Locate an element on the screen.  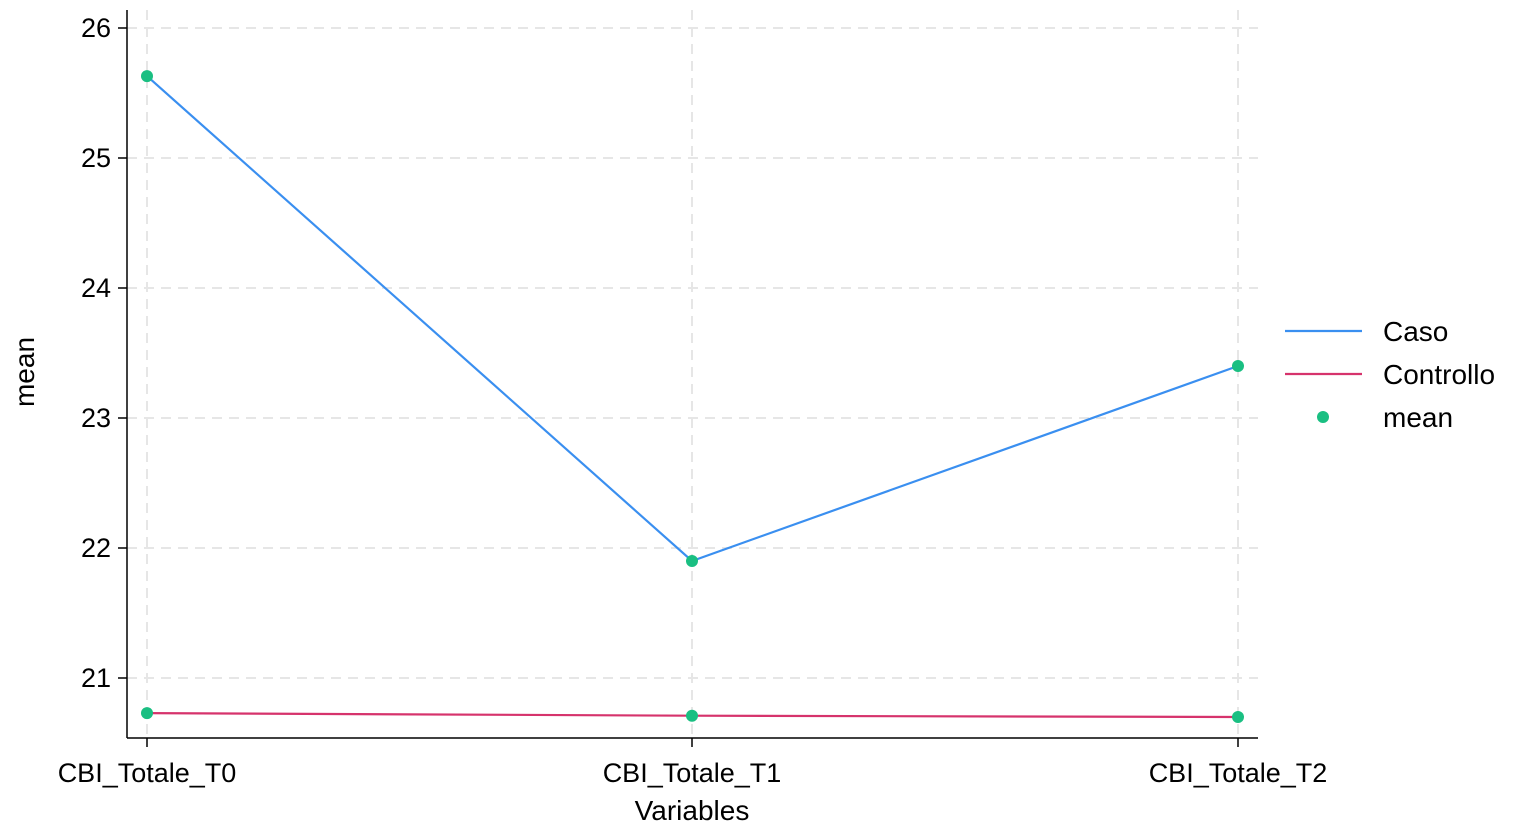
legend-label-caso: Caso is located at coordinates (1415, 331).